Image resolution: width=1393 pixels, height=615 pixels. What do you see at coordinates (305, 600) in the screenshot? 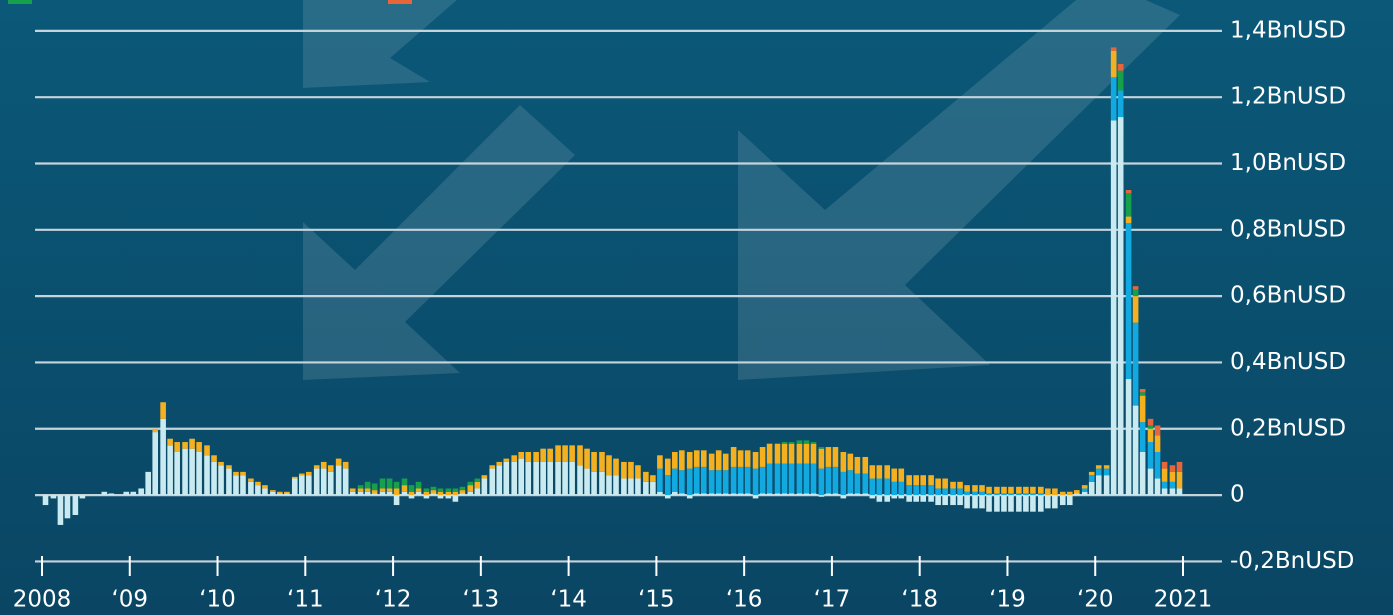
I see `x-tick-label: ‘11` at bounding box center [305, 600].